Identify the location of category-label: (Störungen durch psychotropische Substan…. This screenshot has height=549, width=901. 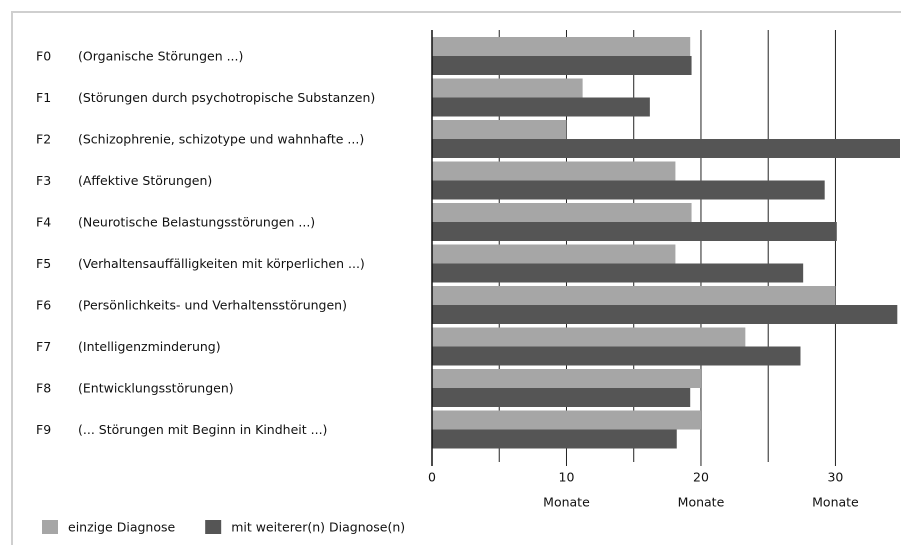
(226, 97).